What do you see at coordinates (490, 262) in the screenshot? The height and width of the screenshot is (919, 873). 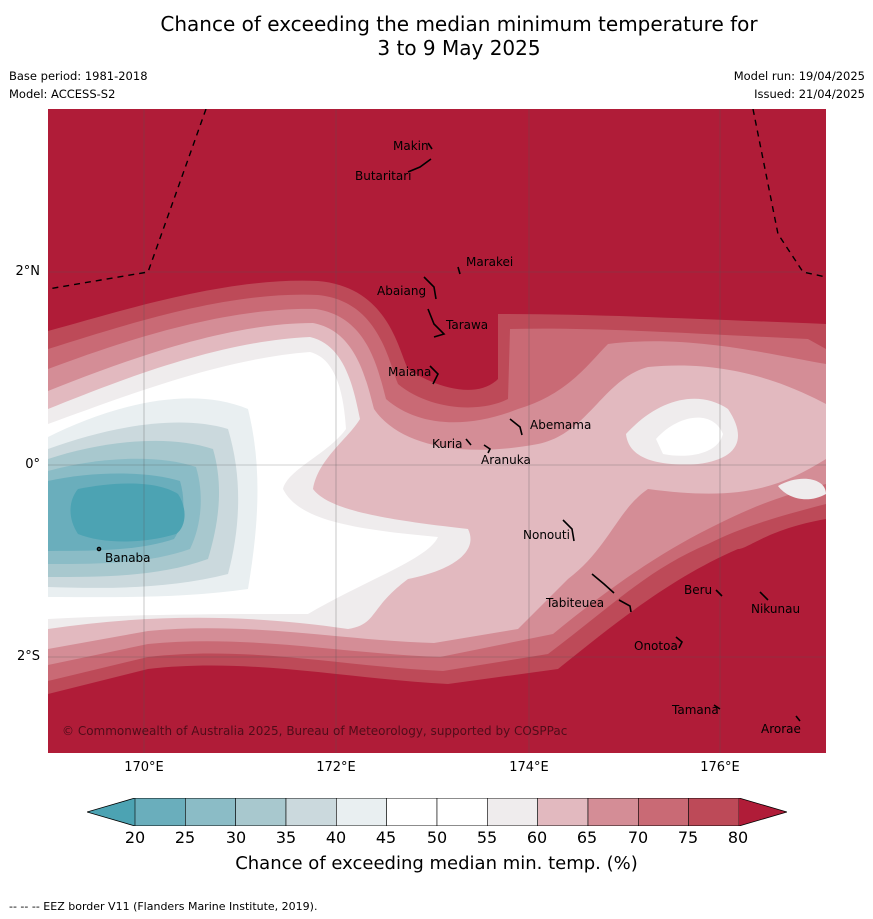 I see `place-label-marakei: Marakei` at bounding box center [490, 262].